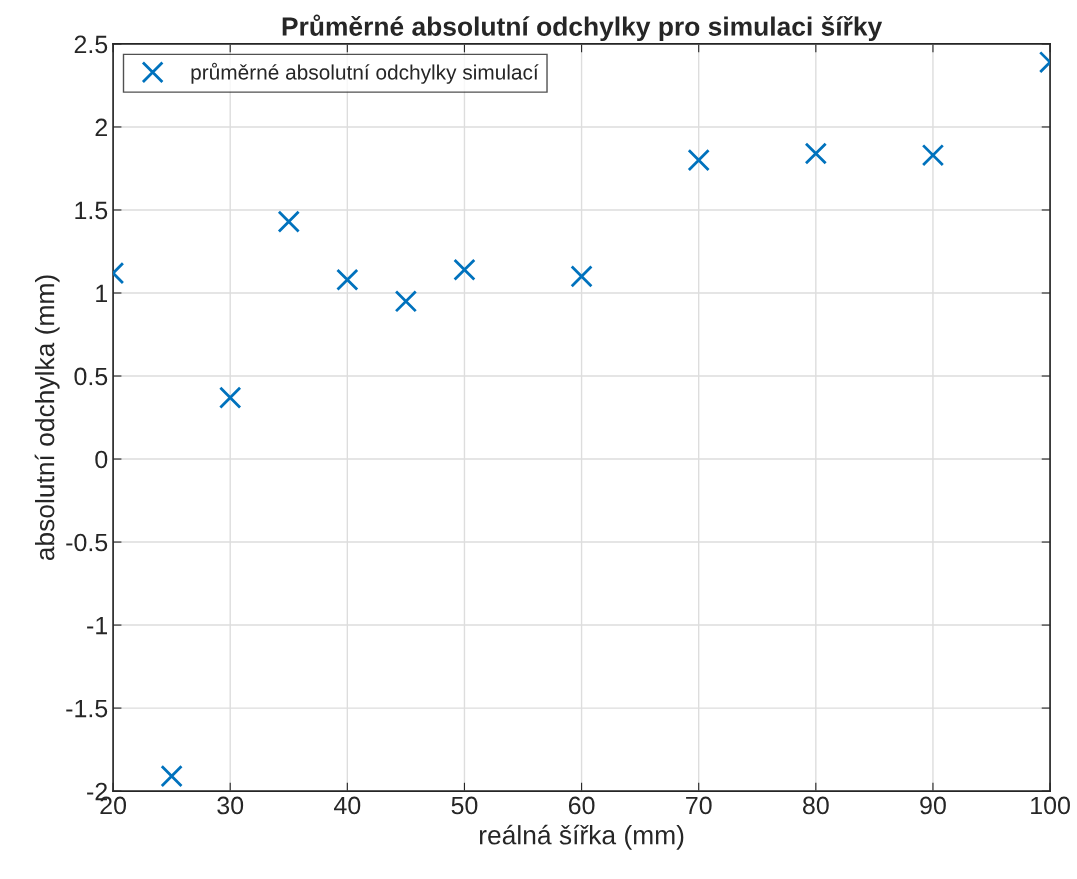 This screenshot has width=1077, height=879. What do you see at coordinates (102, 293) in the screenshot?
I see `y-tick-label: 1` at bounding box center [102, 293].